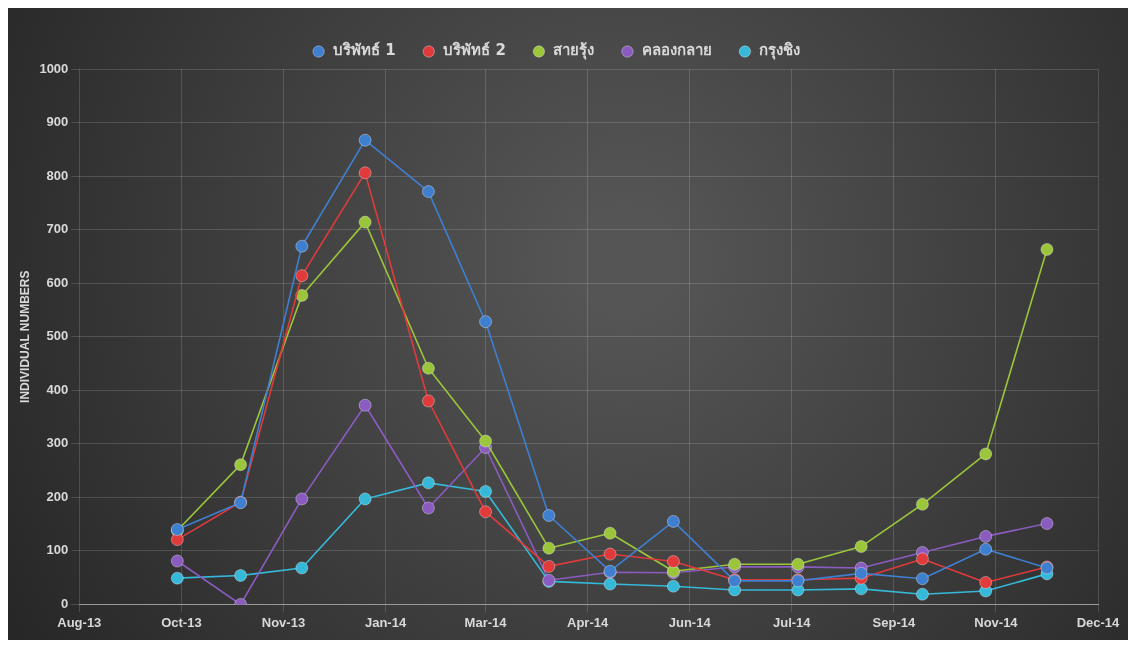 The height and width of the screenshot is (648, 1133). I want to click on x-tick-label: Nov-13, so click(283, 622).